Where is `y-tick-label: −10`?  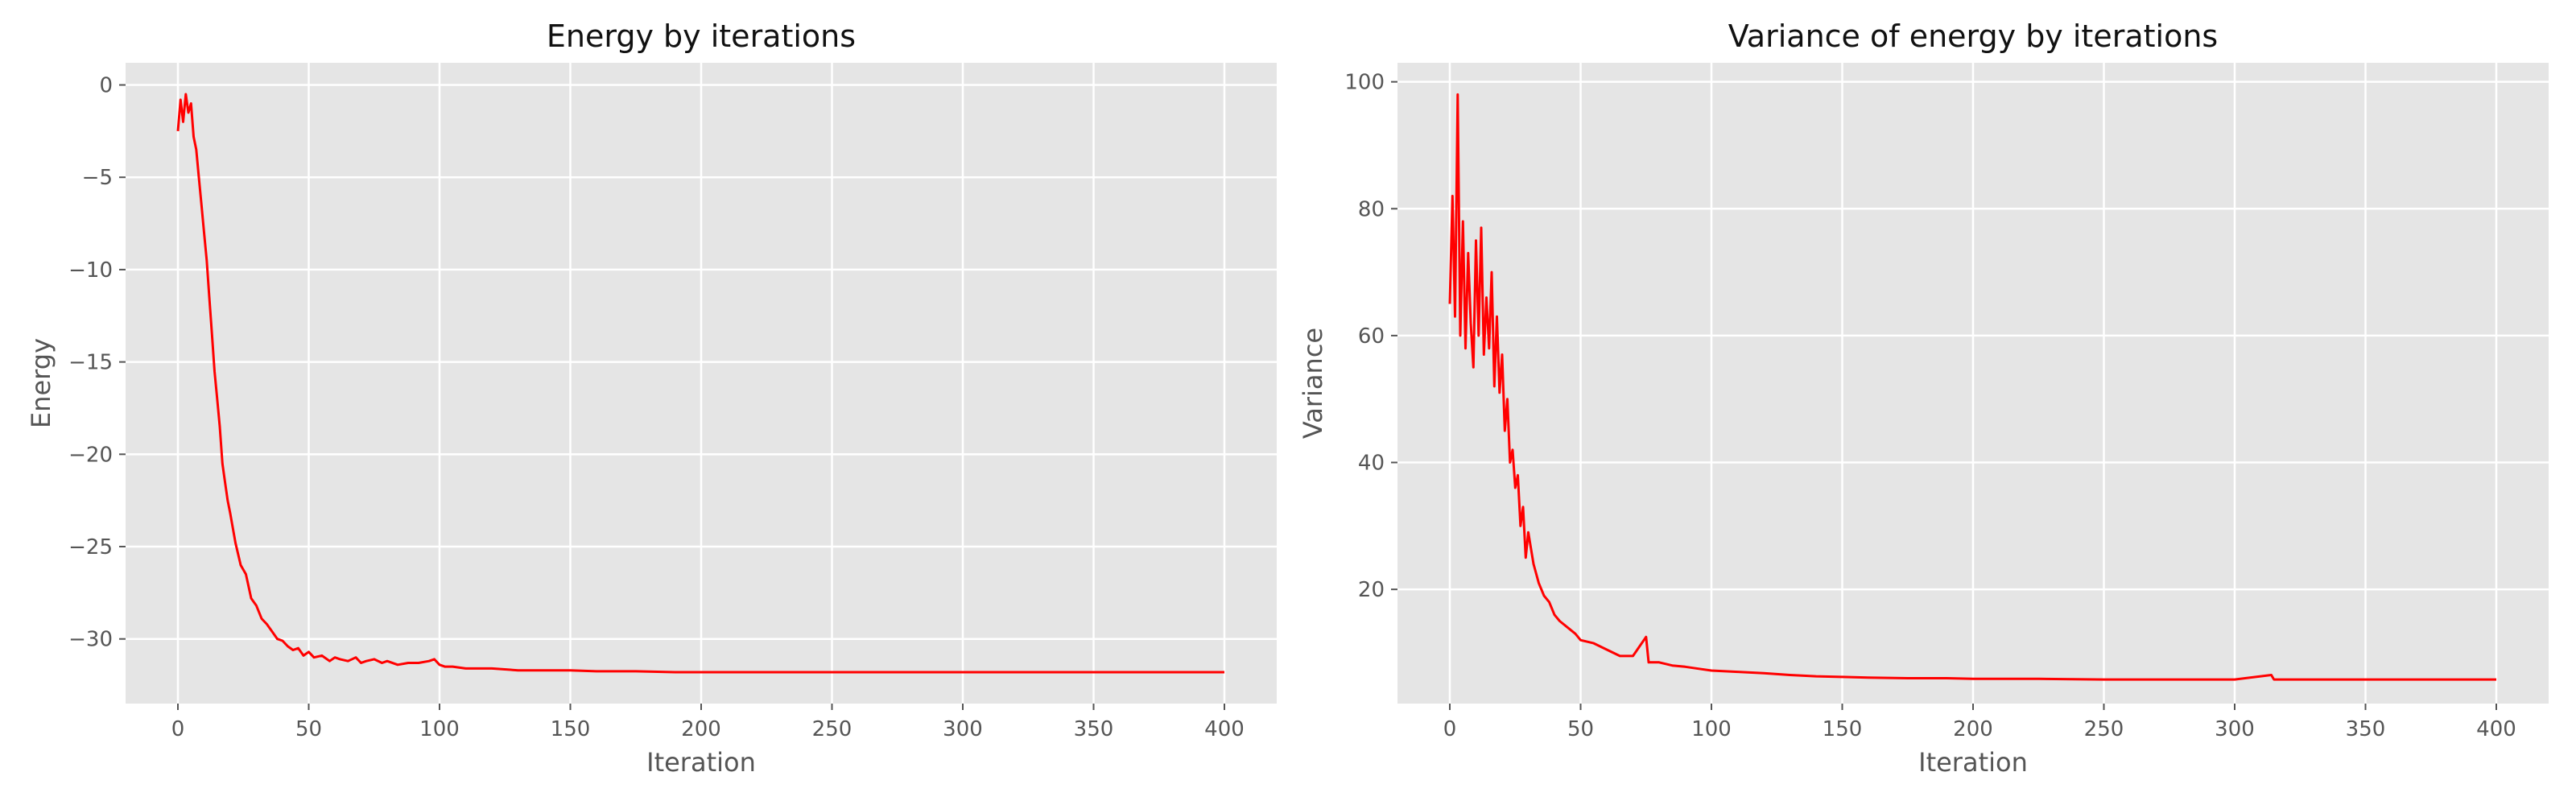 y-tick-label: −10 is located at coordinates (90, 270).